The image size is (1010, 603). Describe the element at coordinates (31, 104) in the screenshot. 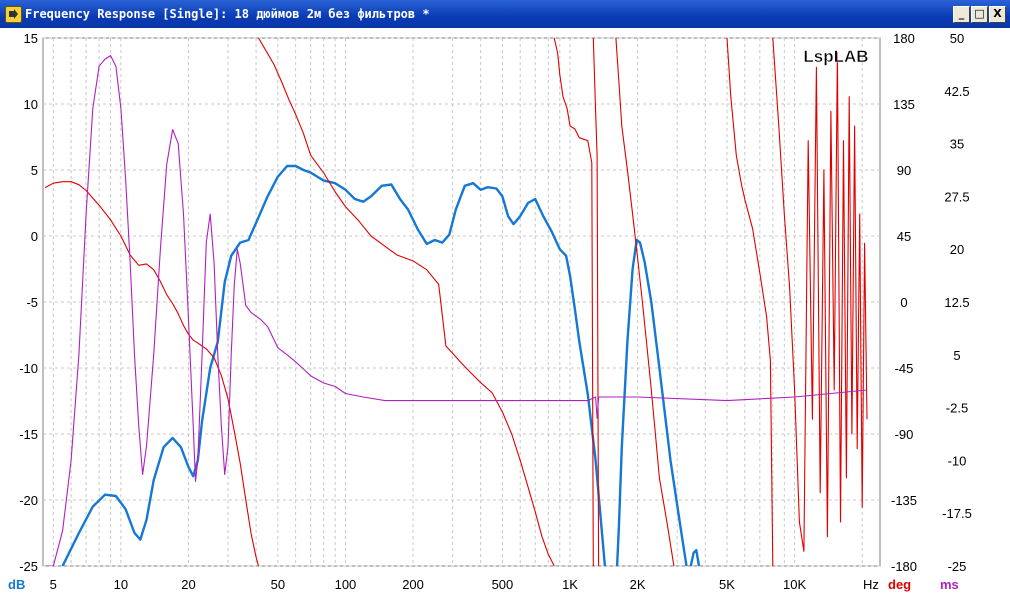

I see `db-tick-label: 10` at that location.